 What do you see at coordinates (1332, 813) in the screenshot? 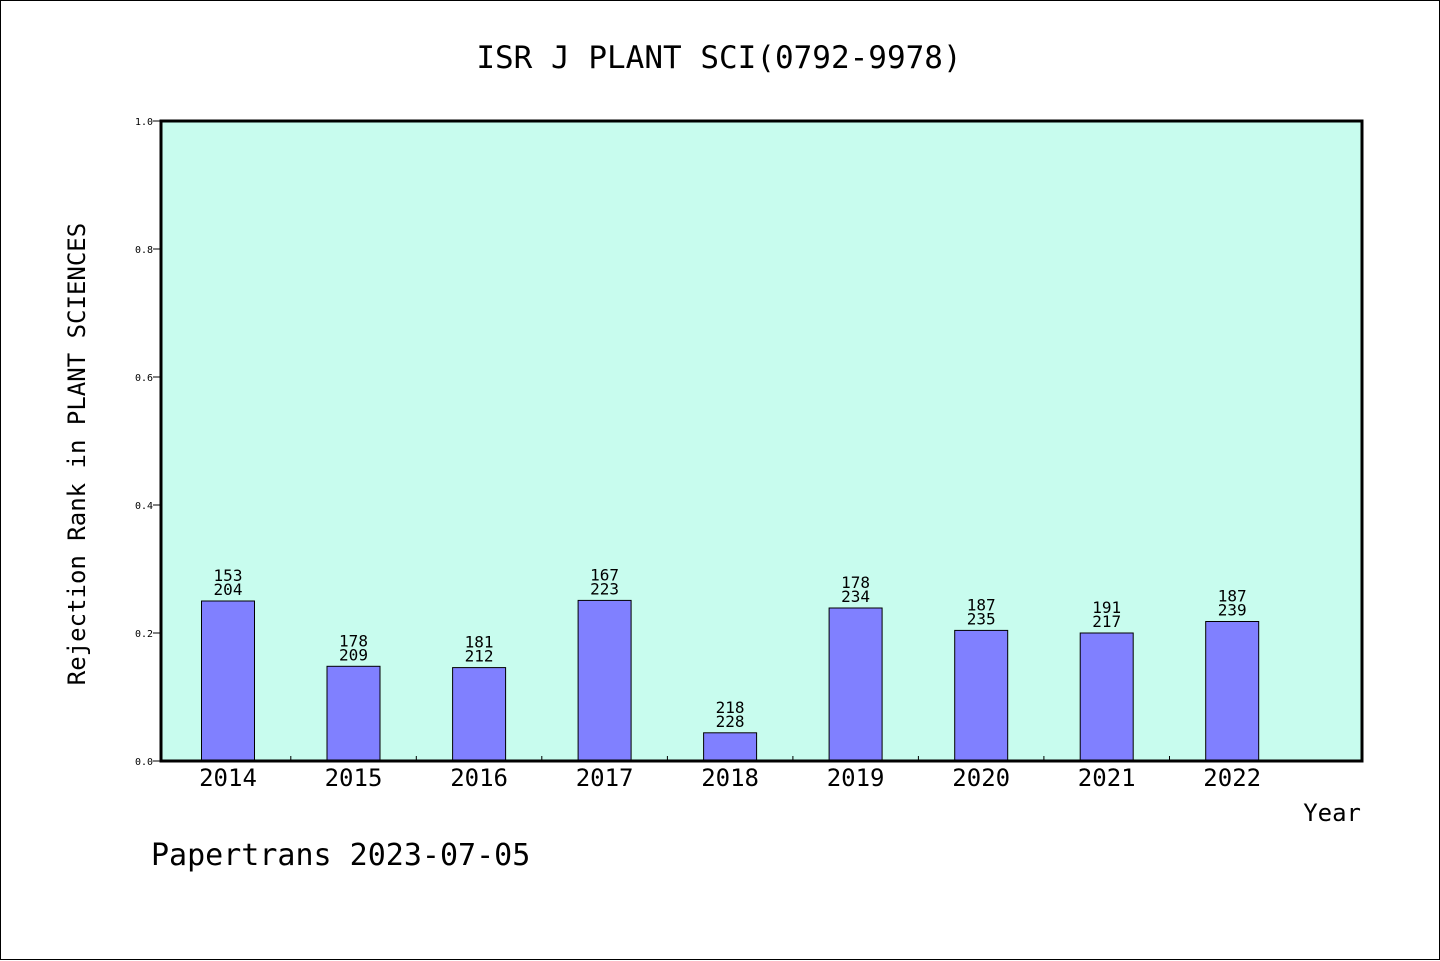
I see `x-axis-label: Year` at bounding box center [1332, 813].